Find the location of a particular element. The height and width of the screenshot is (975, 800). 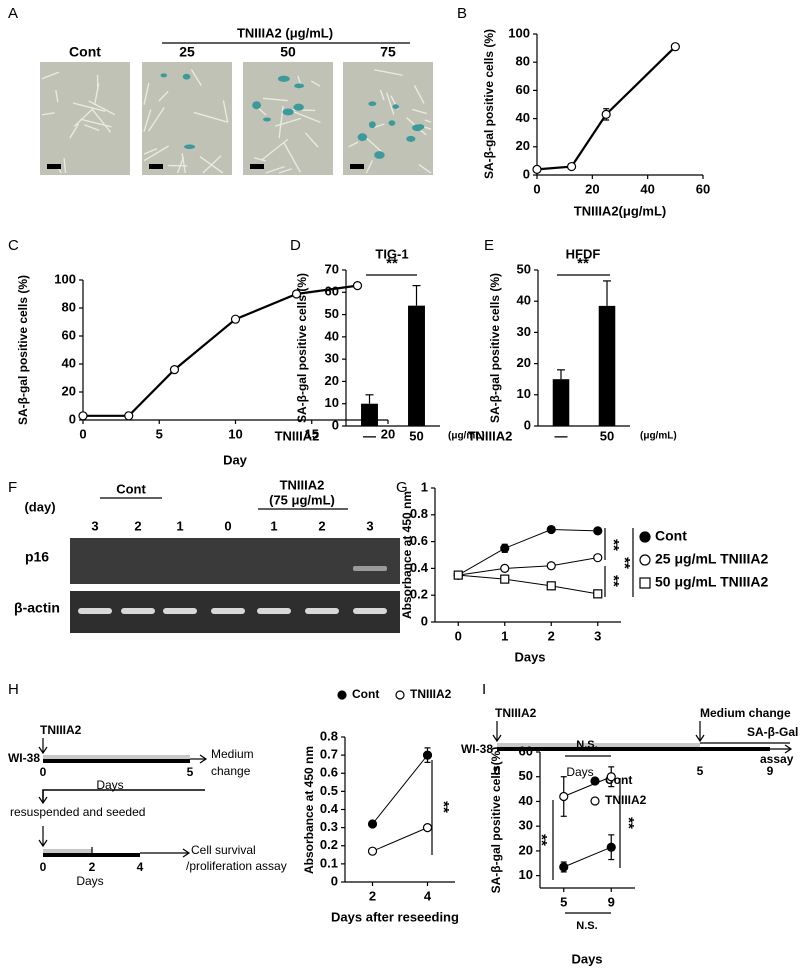

legend-marker is located at coordinates (645, 560).